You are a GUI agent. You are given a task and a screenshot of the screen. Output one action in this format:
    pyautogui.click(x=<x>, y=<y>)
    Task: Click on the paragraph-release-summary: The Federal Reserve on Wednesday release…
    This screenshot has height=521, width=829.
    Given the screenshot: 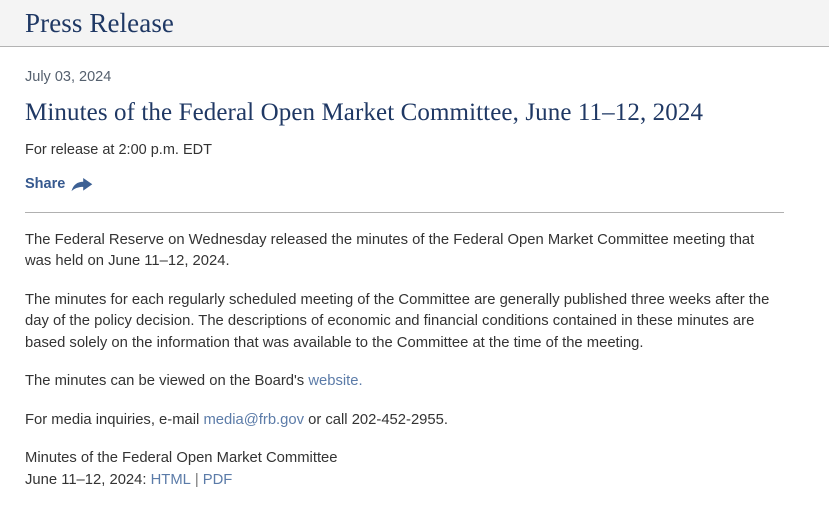 What is the action you would take?
    pyautogui.click(x=390, y=250)
    